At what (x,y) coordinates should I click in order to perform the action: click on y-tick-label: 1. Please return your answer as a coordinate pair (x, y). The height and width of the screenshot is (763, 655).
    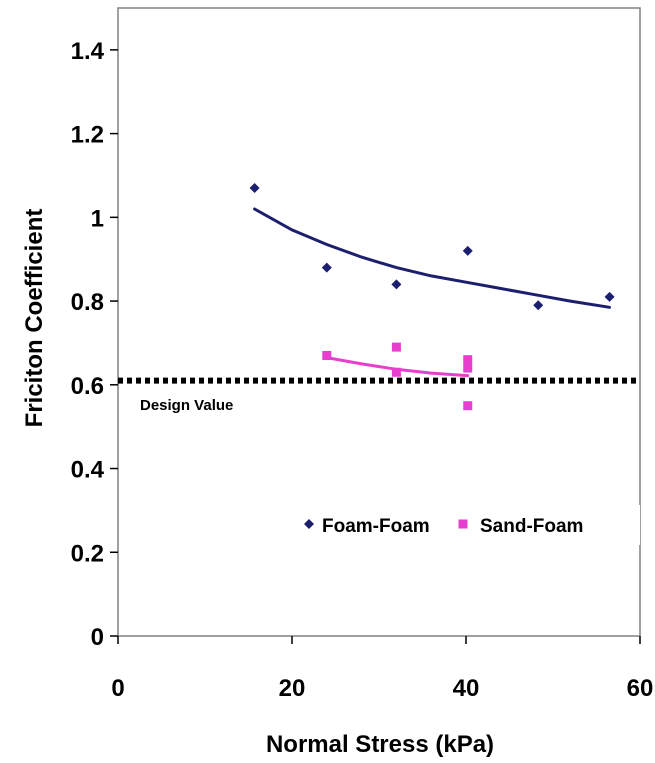
    Looking at the image, I should click on (97, 218).